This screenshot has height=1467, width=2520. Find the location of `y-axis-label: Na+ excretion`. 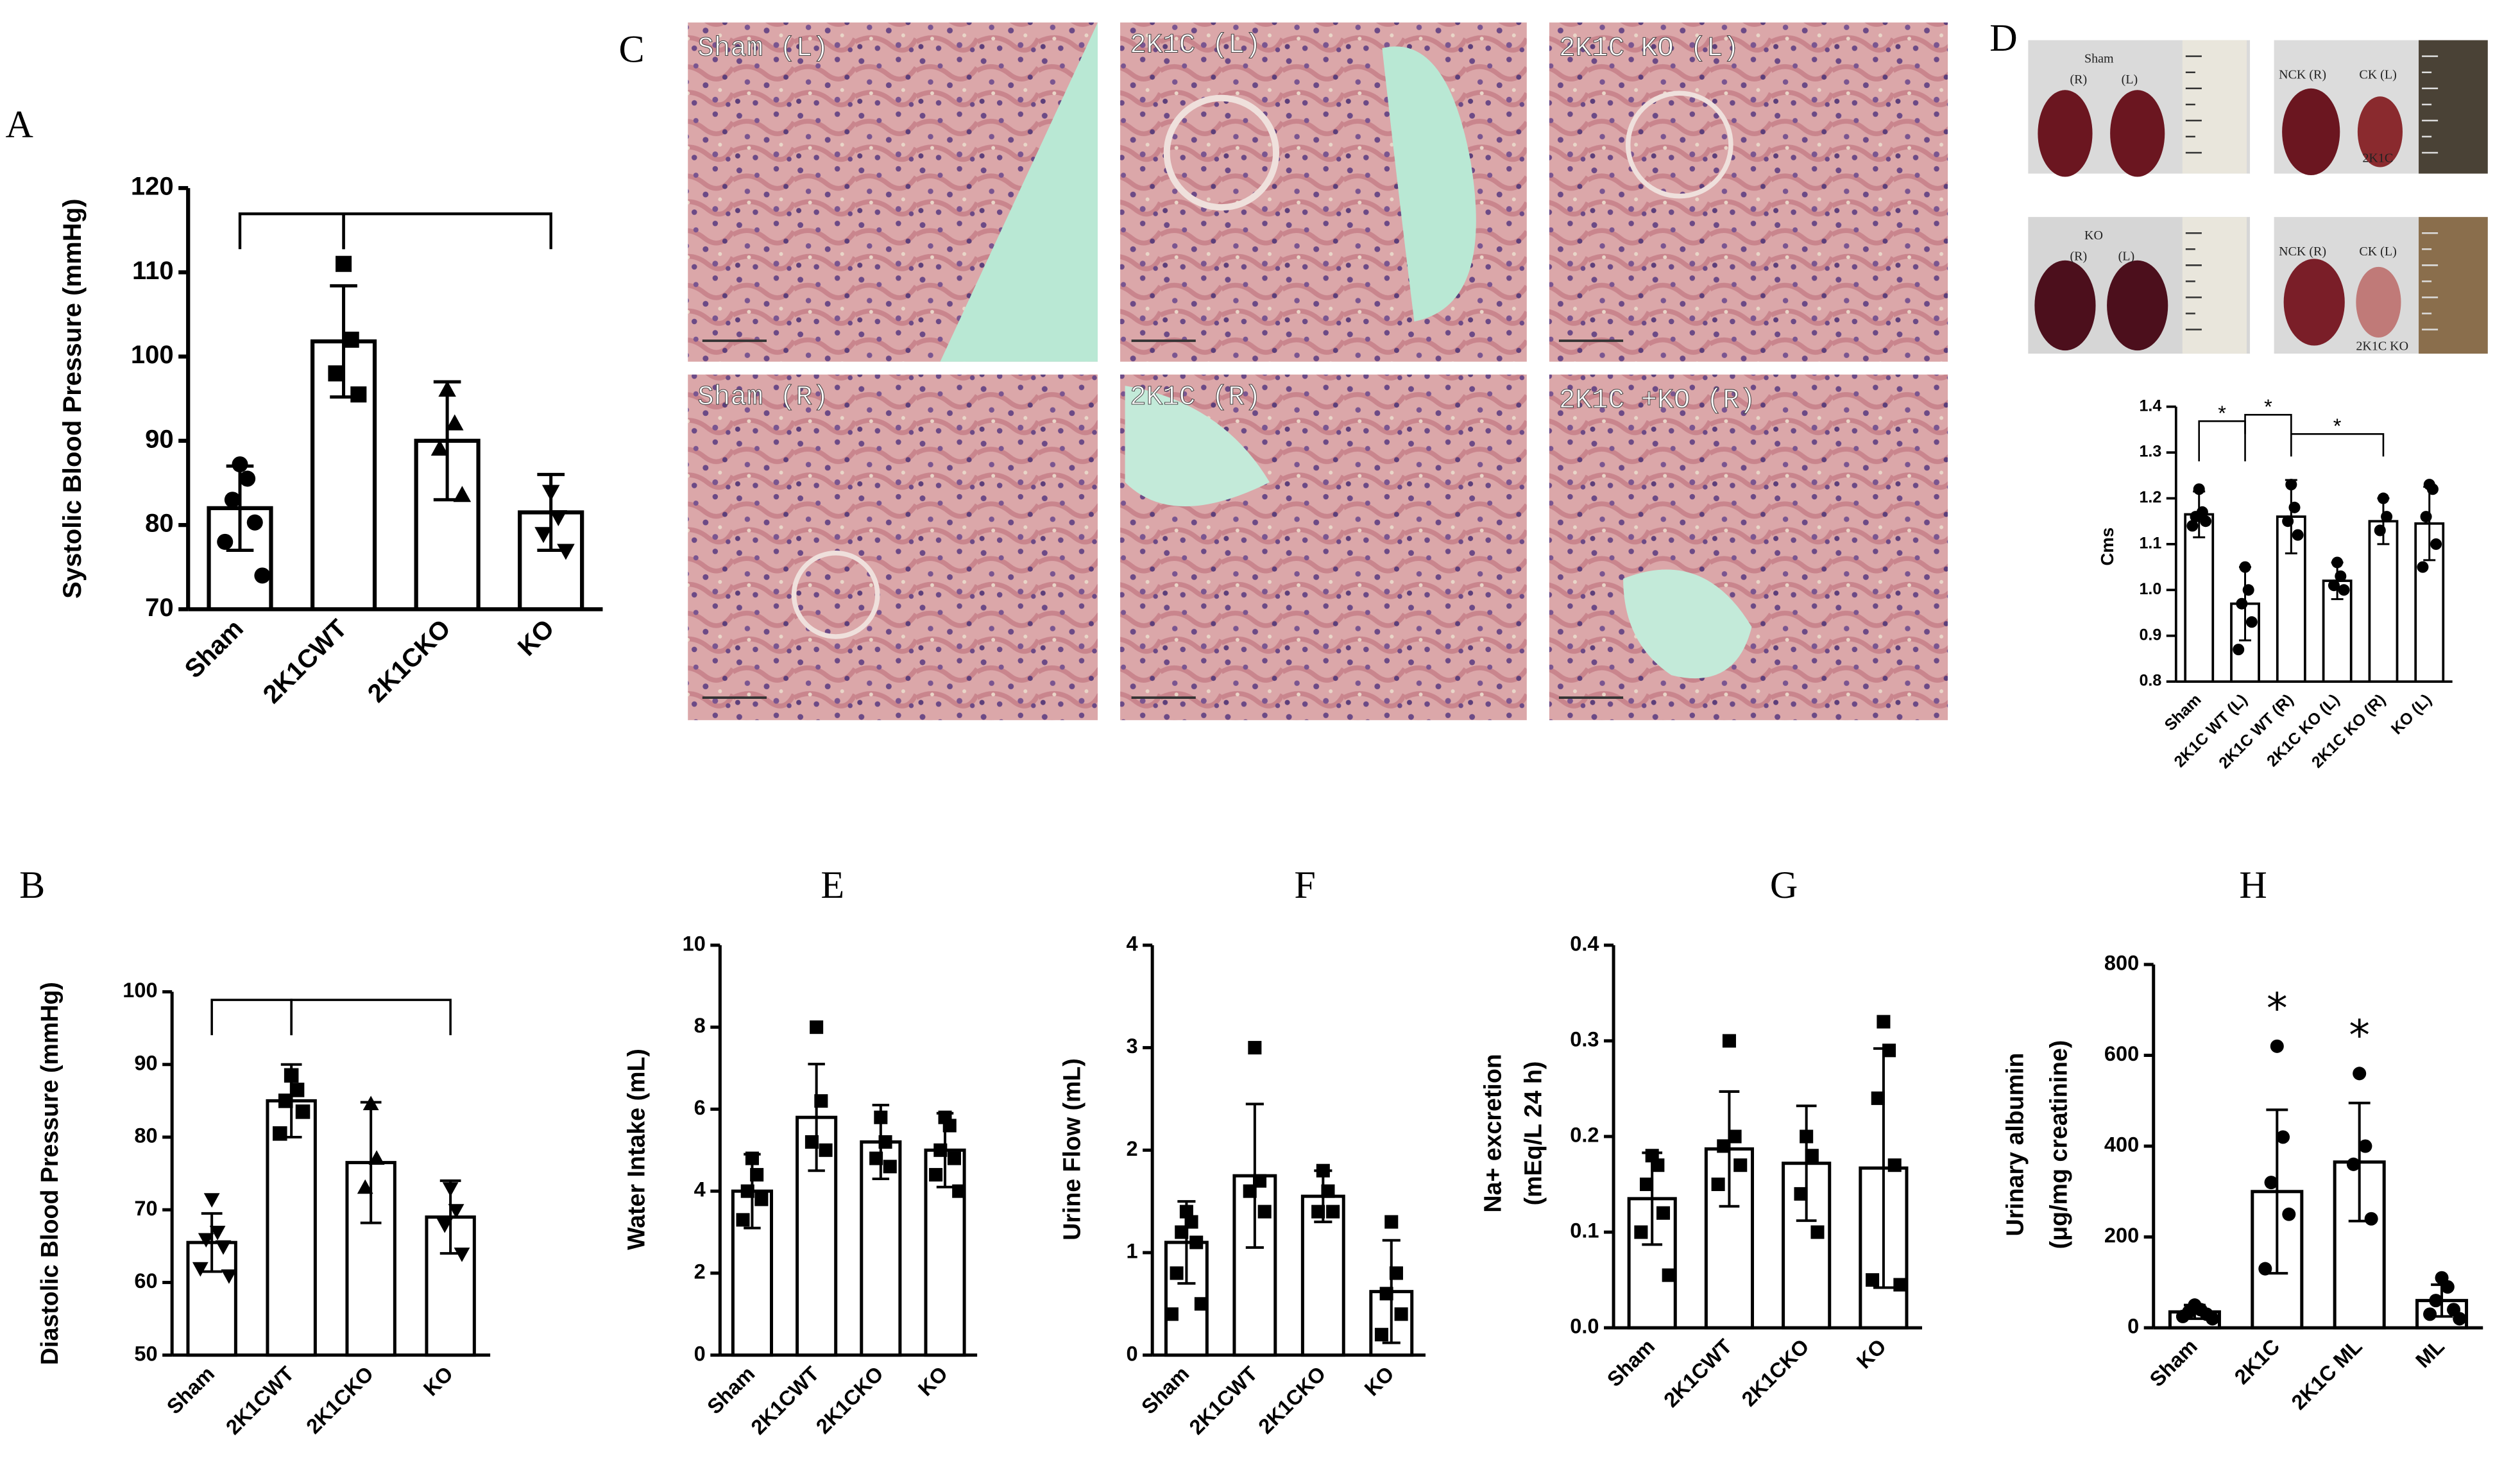

y-axis-label: Na+ excretion is located at coordinates (1492, 1133).